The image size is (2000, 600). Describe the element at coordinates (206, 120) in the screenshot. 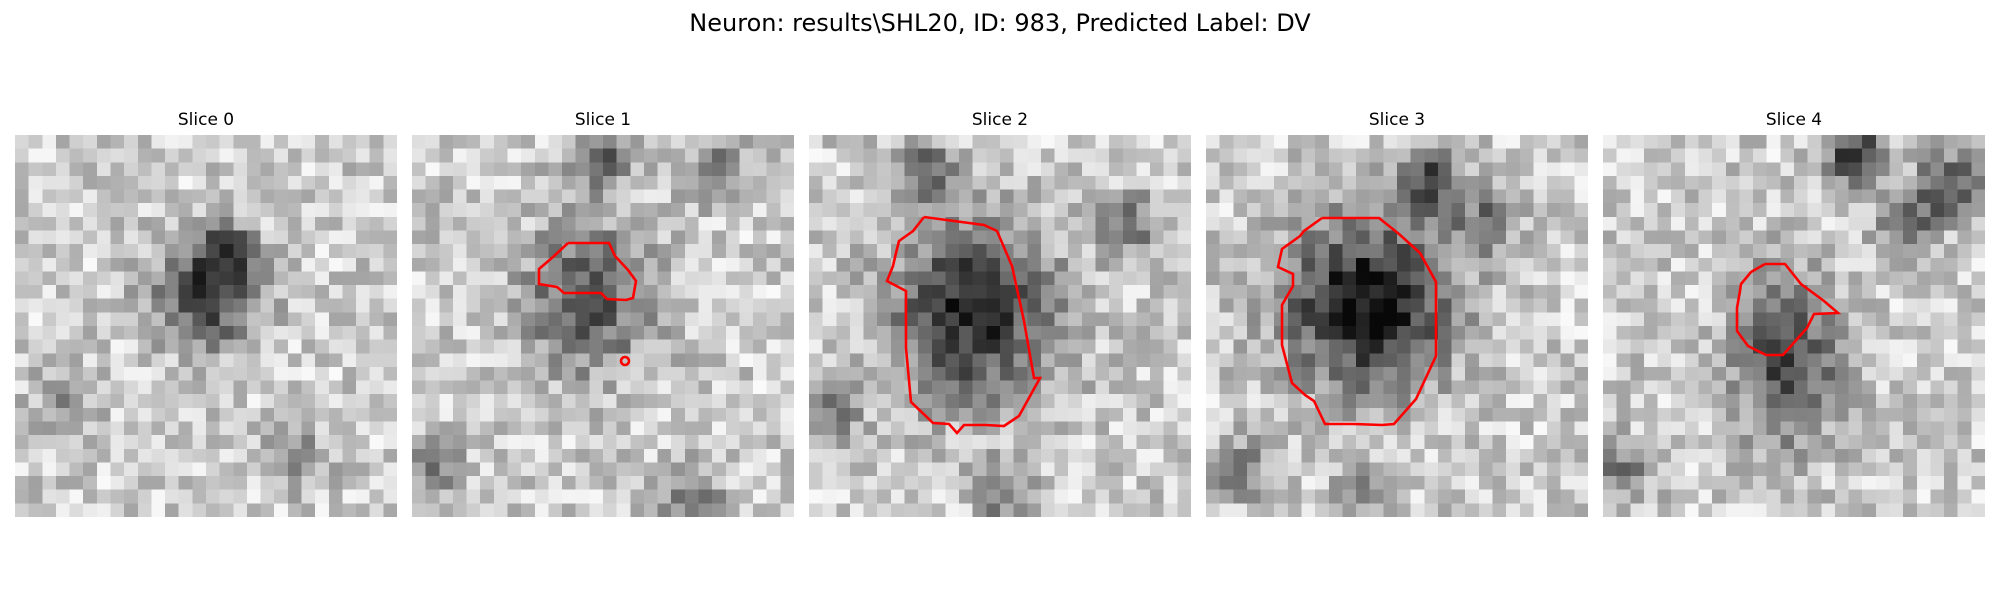

I see `slice-title-0: Slice 0` at that location.